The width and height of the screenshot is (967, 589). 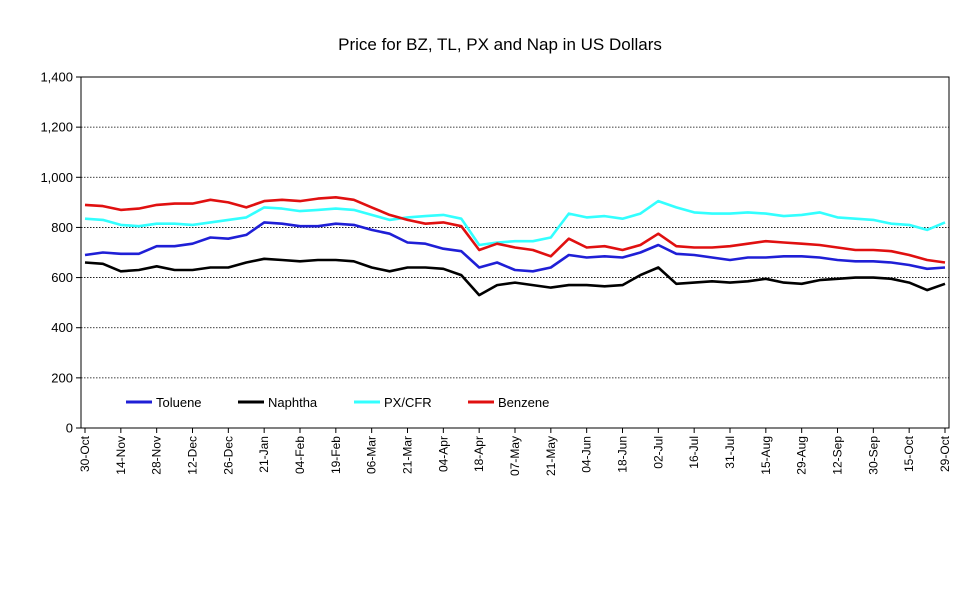 I want to click on x-tick-label: 04-Apr, so click(x=443, y=454).